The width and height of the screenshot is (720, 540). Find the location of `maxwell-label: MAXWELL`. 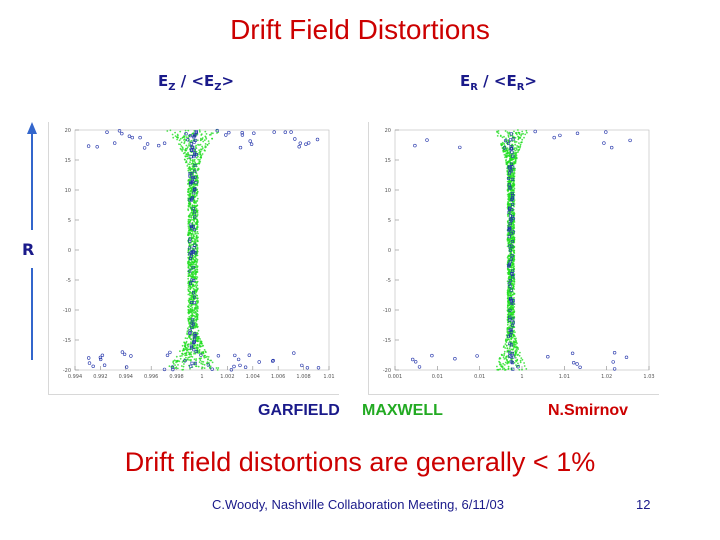

maxwell-label: MAXWELL is located at coordinates (402, 410).